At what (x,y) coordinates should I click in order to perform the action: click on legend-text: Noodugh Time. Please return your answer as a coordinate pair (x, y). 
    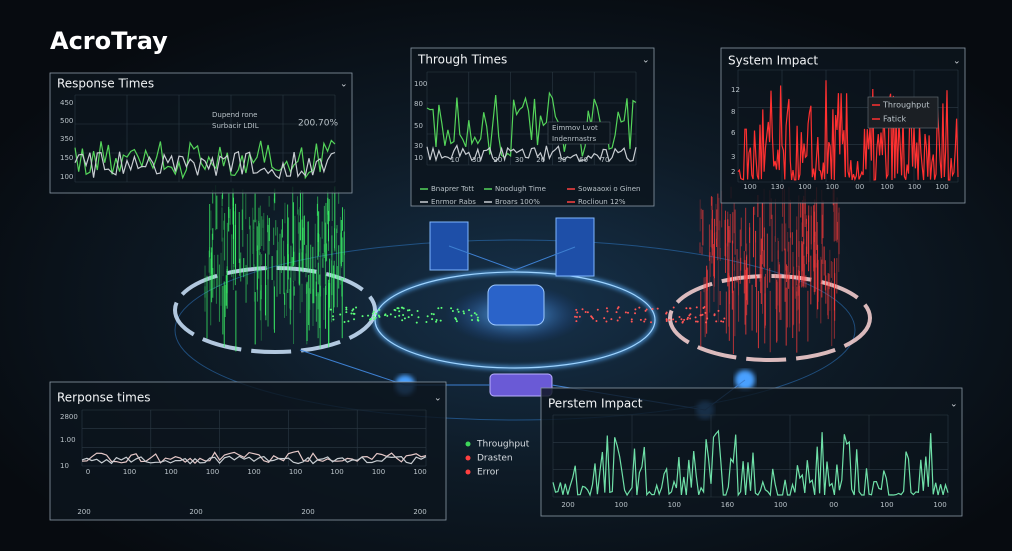
    Looking at the image, I should click on (520, 189).